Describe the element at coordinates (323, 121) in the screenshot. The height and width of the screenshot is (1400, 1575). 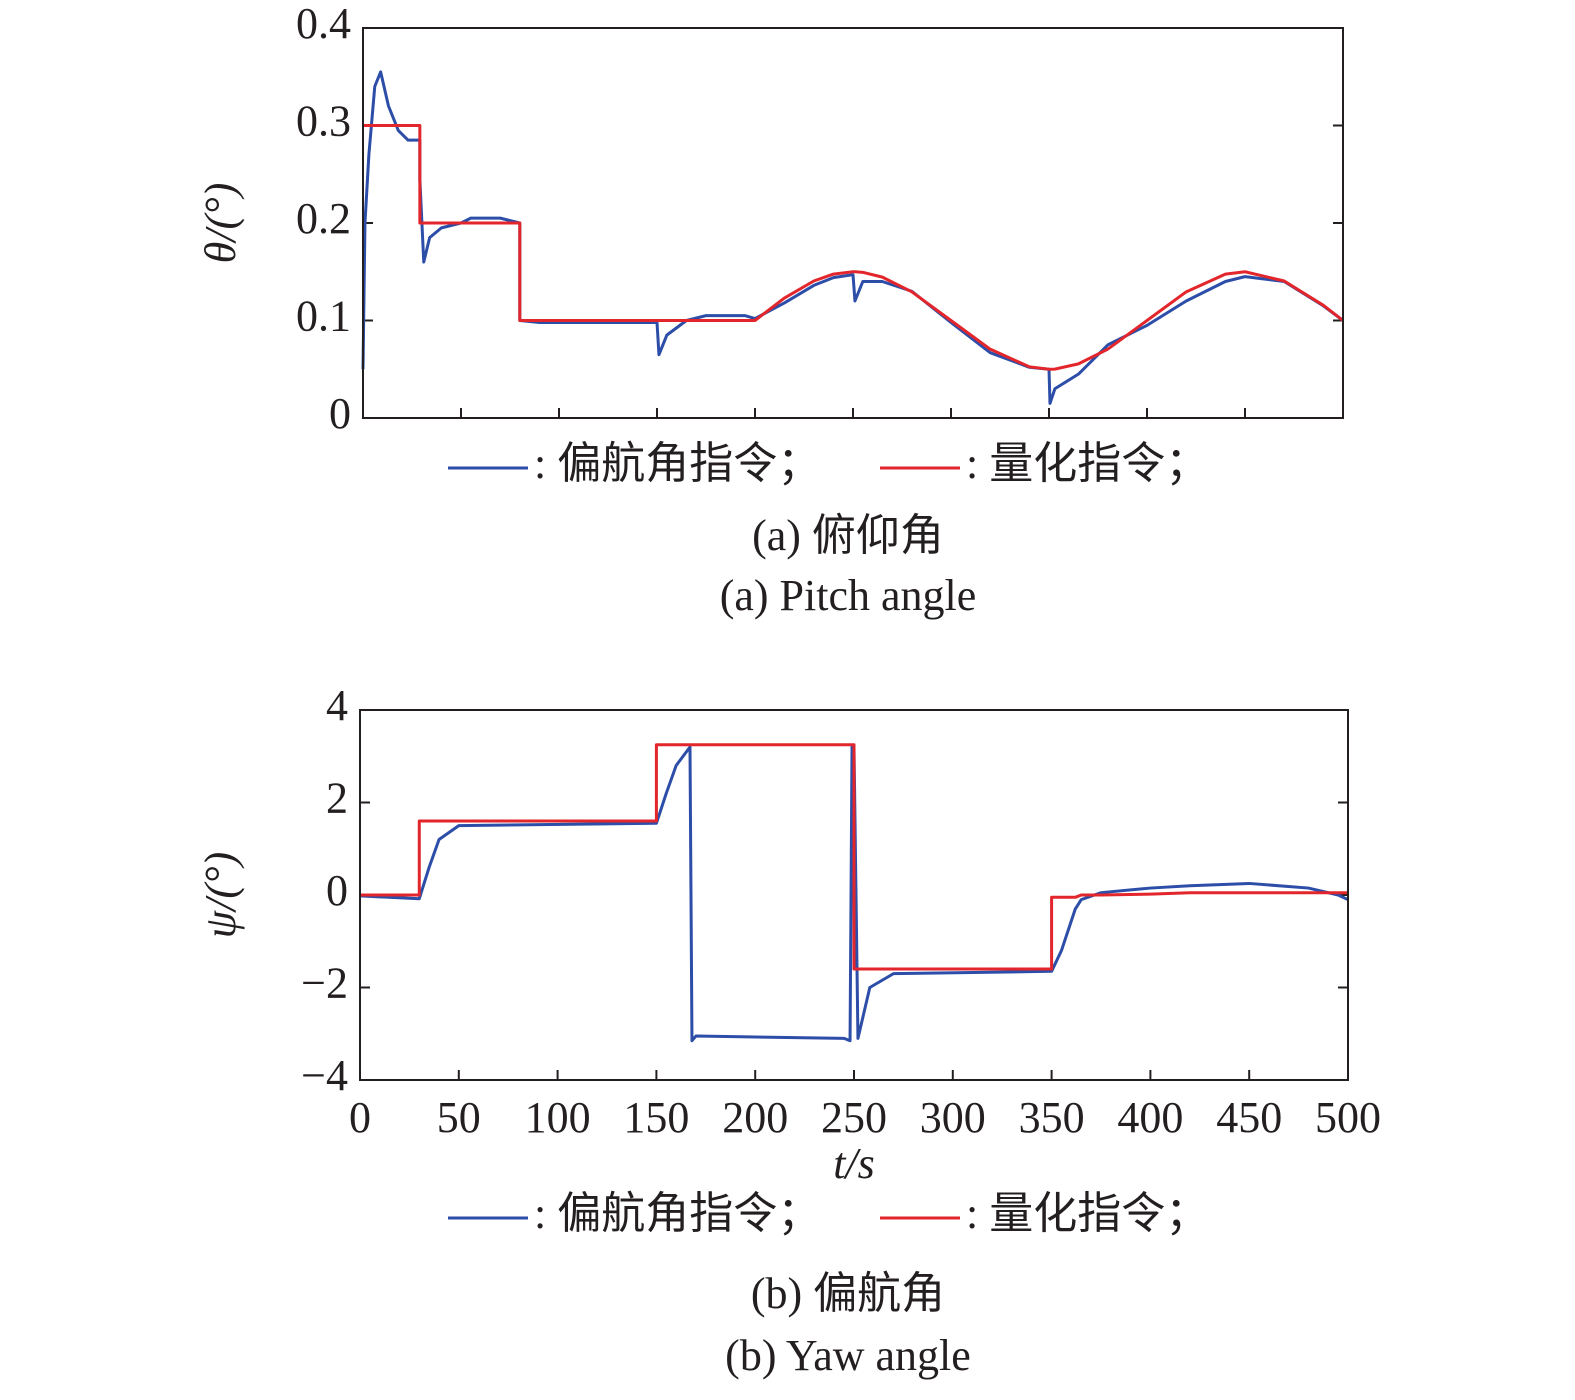
I see `y-tick-label: 0.3` at that location.